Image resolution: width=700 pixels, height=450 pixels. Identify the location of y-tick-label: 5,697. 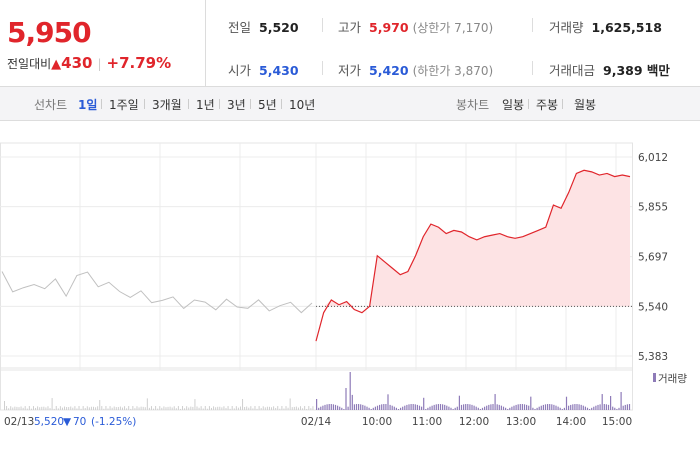
(653, 258).